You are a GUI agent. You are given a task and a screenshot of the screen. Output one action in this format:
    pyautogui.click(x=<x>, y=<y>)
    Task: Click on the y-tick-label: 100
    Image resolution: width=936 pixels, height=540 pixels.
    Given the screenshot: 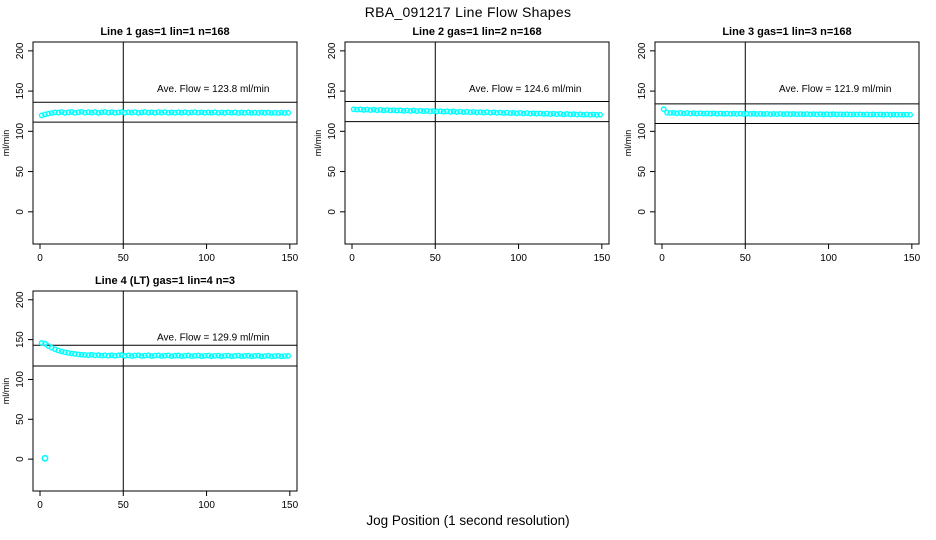 What is the action you would take?
    pyautogui.click(x=332, y=131)
    